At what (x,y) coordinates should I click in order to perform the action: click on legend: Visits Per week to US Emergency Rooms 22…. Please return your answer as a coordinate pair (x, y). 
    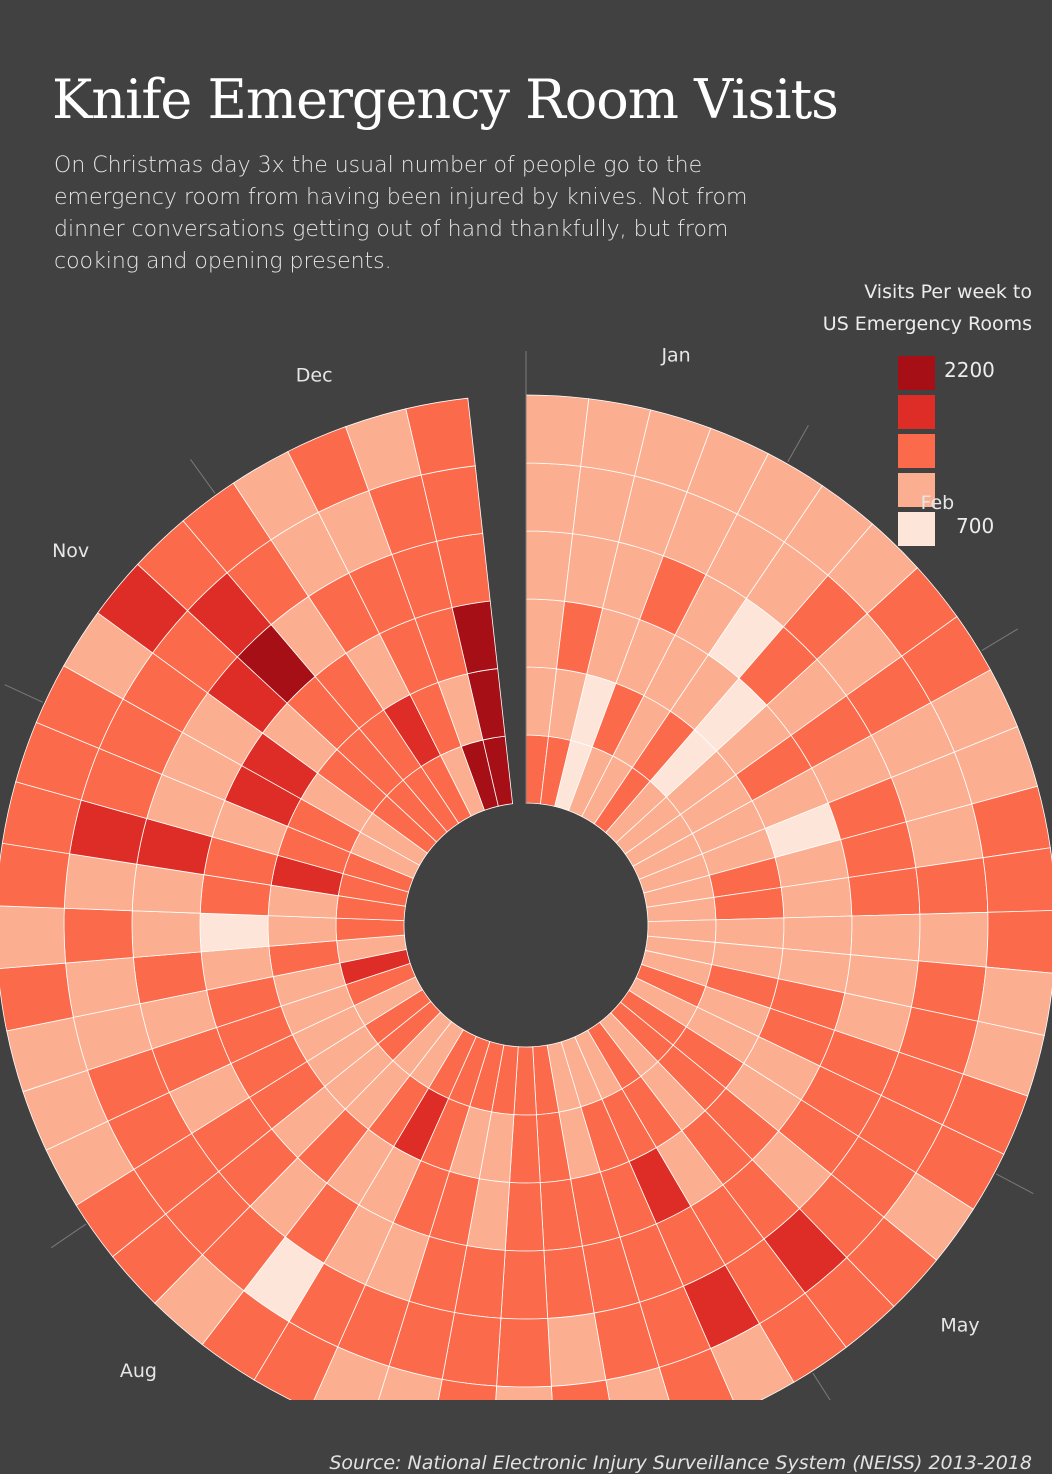
    Looking at the image, I should click on (901, 411).